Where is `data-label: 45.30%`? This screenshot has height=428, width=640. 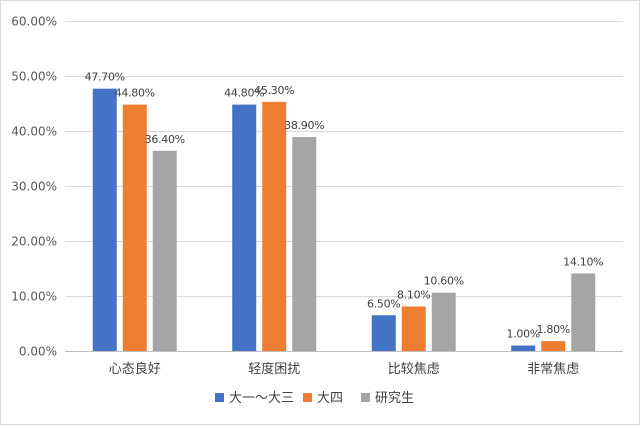
data-label: 45.30% is located at coordinates (274, 90).